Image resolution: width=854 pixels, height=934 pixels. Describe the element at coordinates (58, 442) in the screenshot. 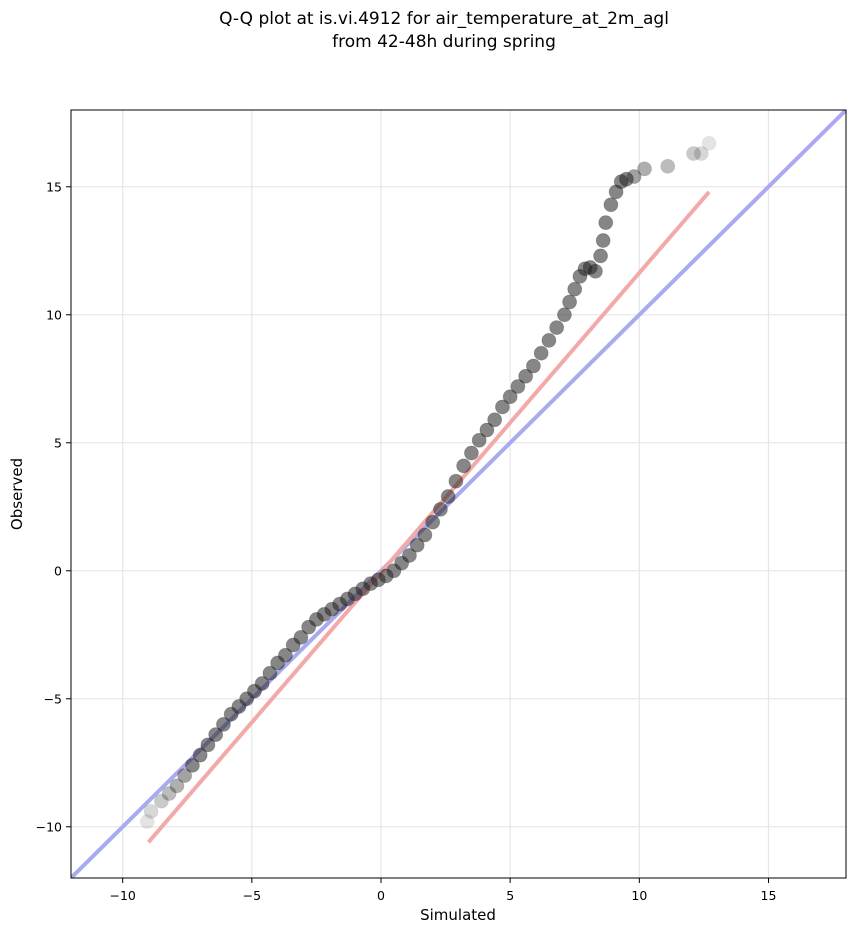

I see `y-tick-label: 5` at that location.